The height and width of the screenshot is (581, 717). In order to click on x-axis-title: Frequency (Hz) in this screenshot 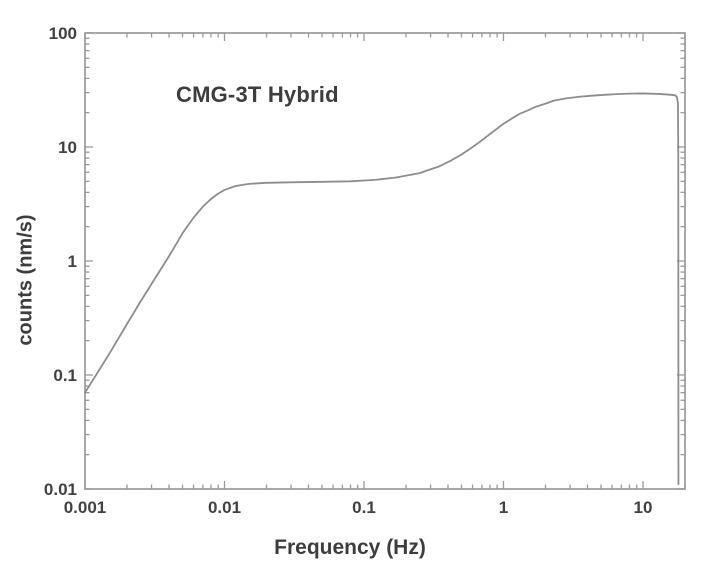, I will do `click(350, 547)`.